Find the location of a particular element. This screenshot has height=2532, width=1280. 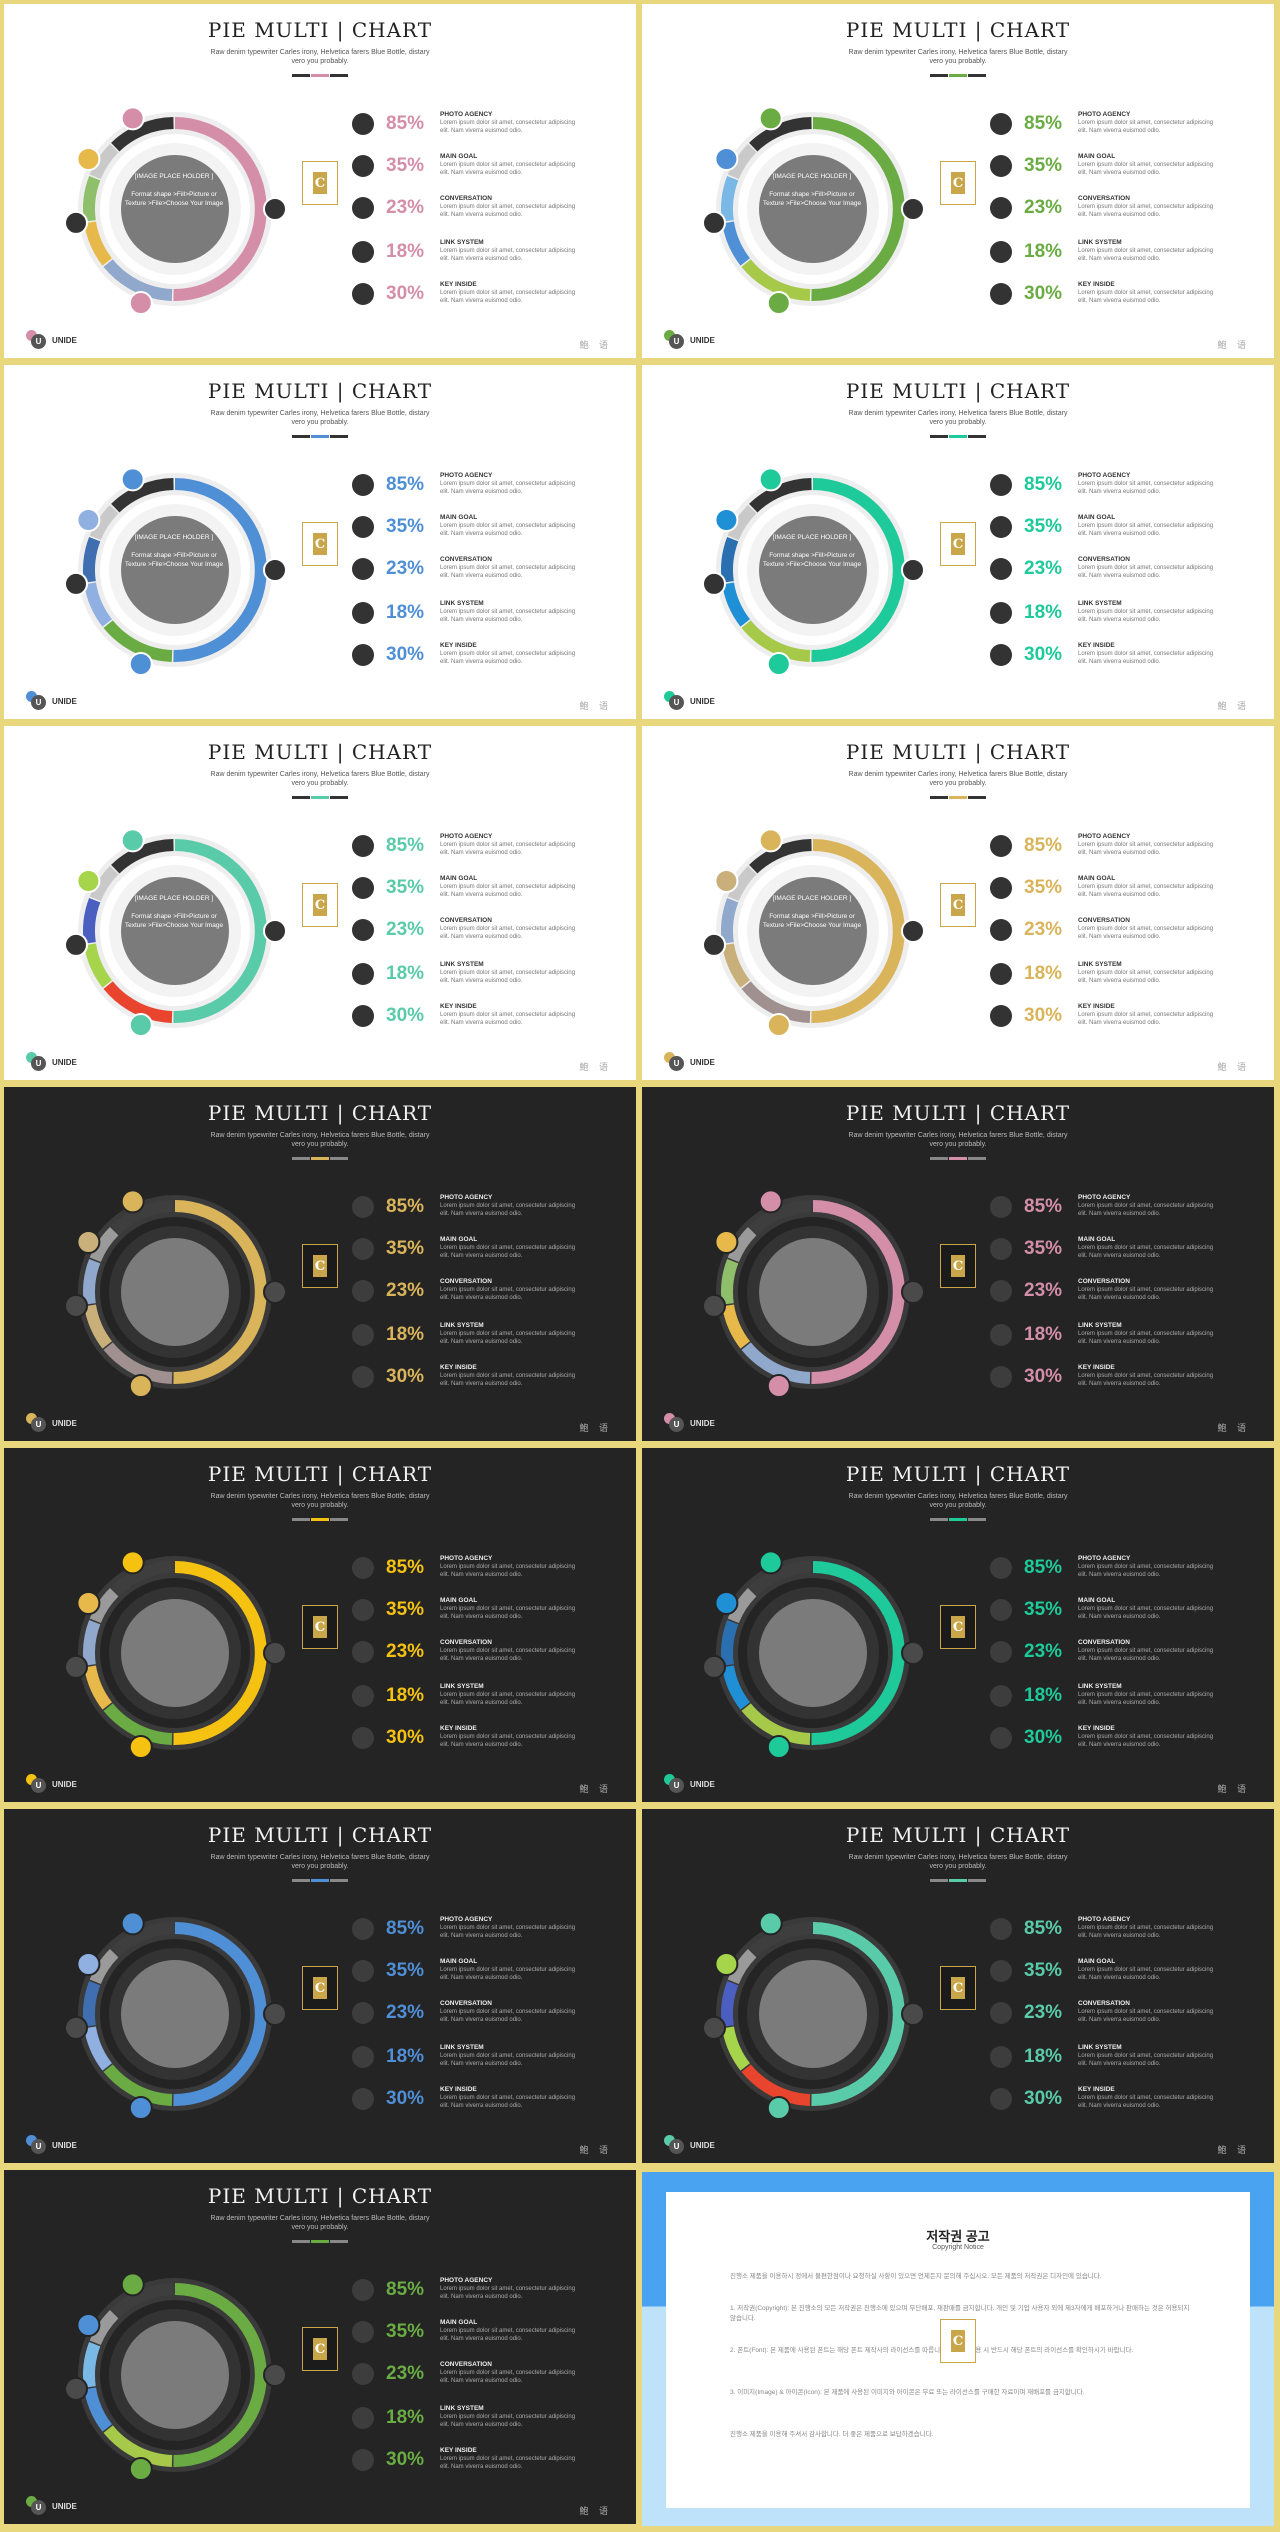

brand-mark: U is located at coordinates (676, 2146).